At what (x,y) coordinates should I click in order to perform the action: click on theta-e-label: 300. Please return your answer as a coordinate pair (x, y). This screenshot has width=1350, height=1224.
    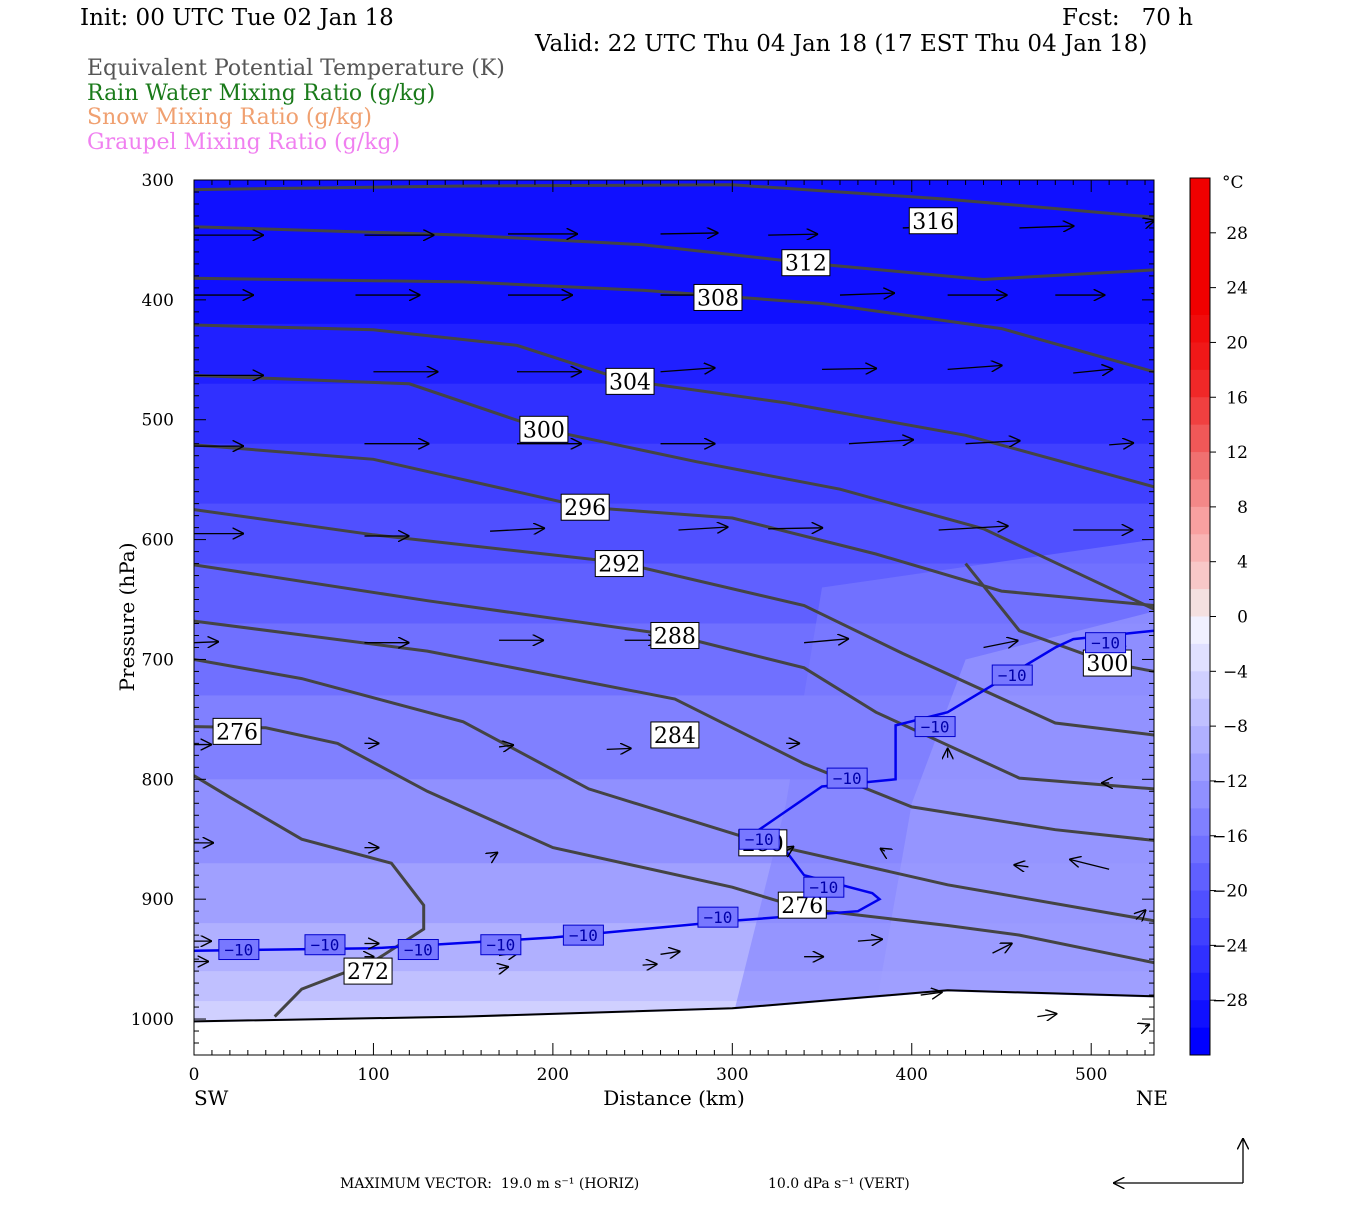
    Looking at the image, I should click on (544, 430).